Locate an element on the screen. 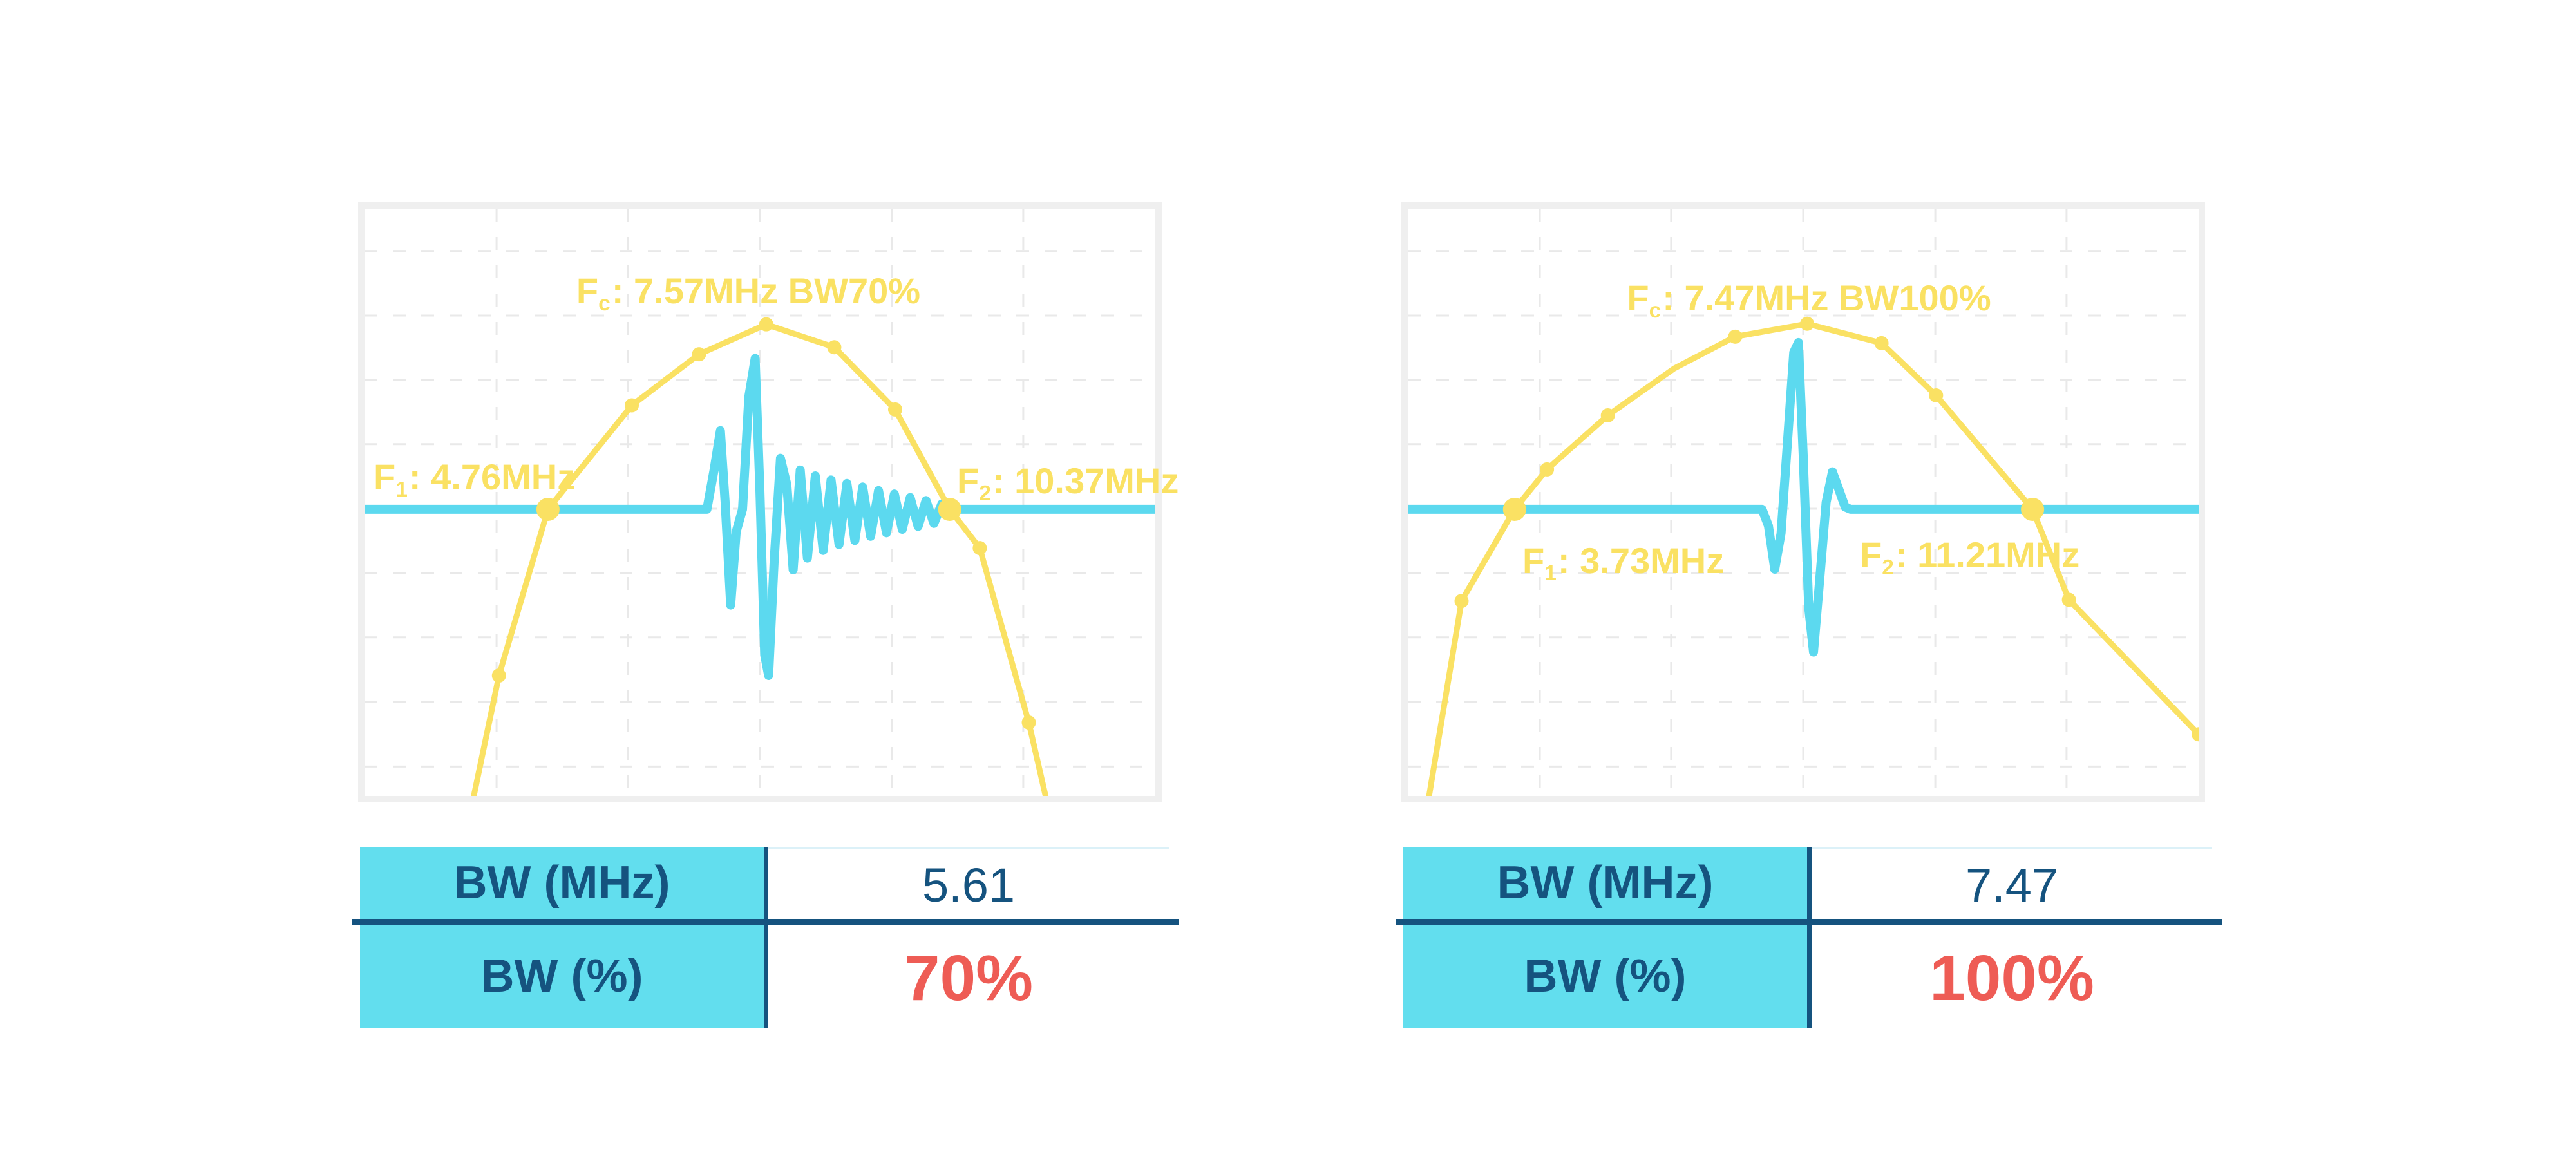  center-frequency-label: Fc: 7.57MHz BW70% is located at coordinates (749, 293).